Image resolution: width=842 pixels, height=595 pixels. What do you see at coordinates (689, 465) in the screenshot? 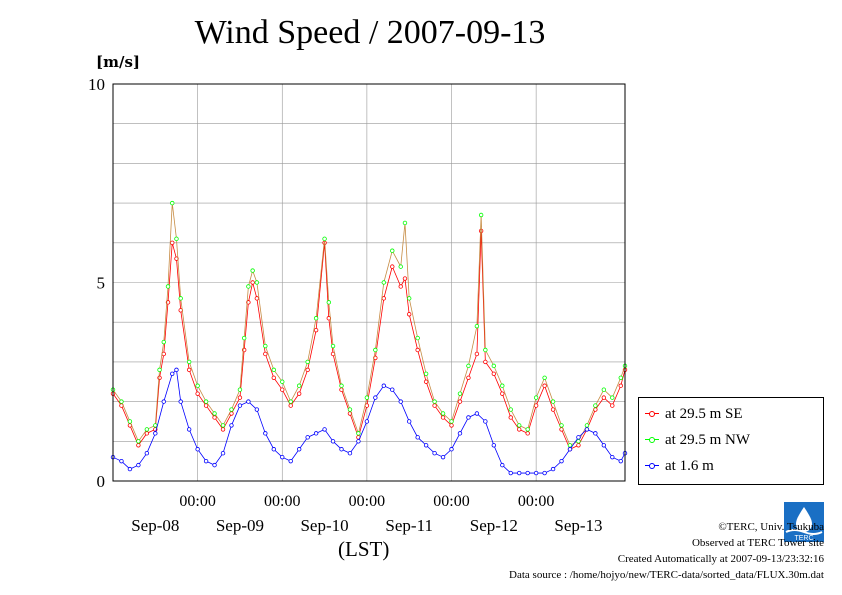
I see `legend-label: at 1.6 m` at bounding box center [689, 465].